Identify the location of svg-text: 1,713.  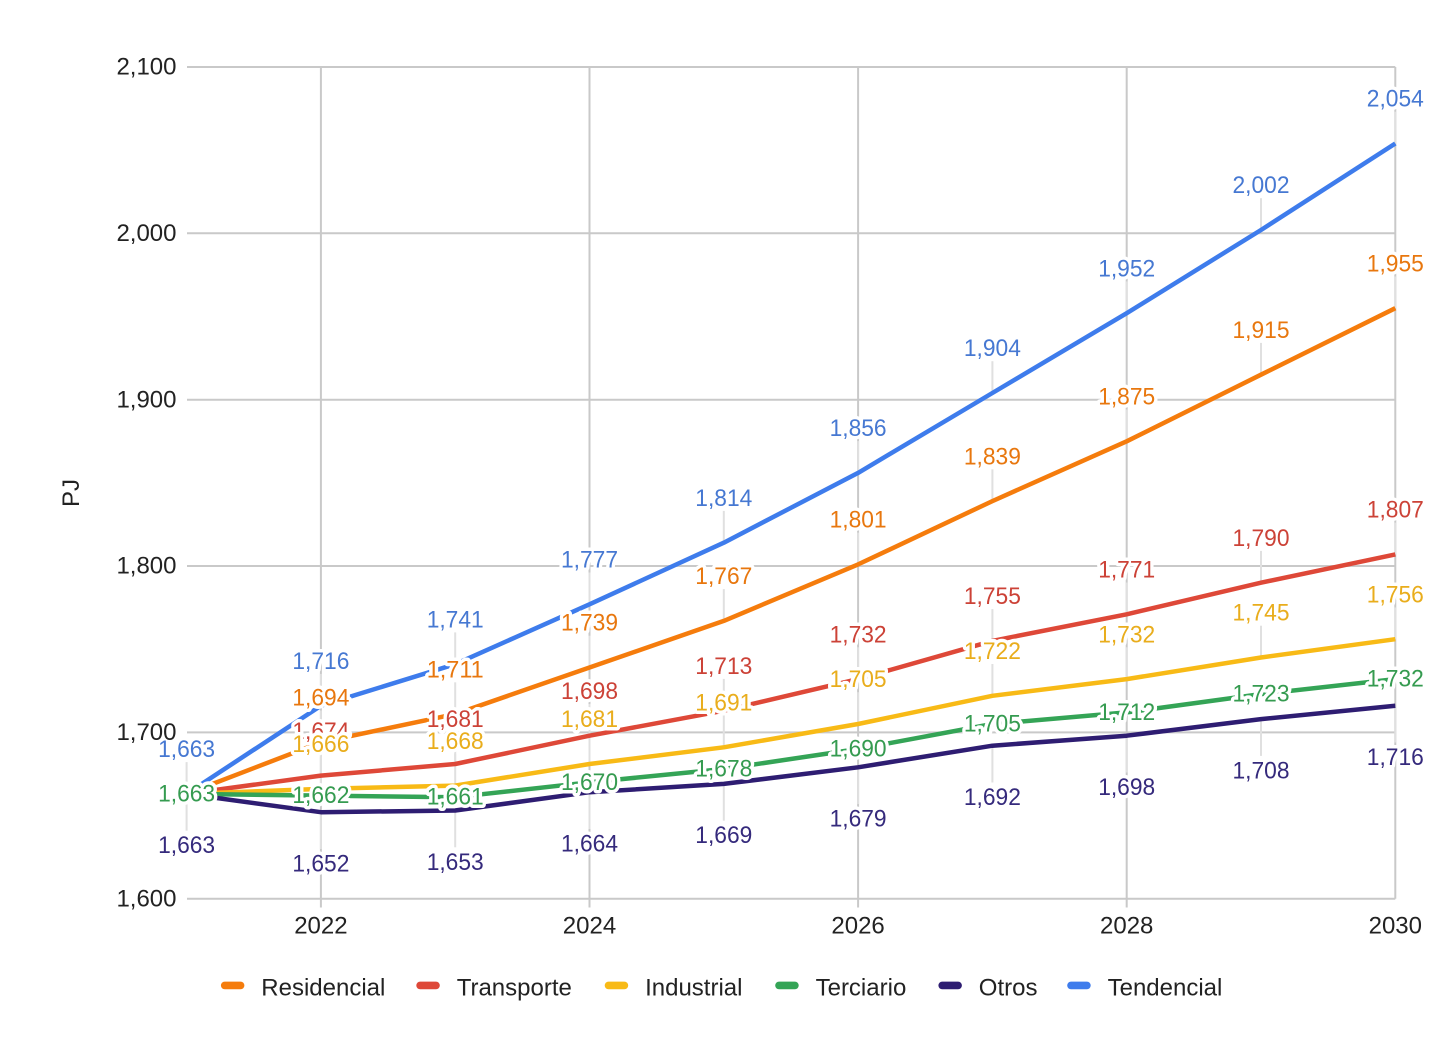
(723, 666).